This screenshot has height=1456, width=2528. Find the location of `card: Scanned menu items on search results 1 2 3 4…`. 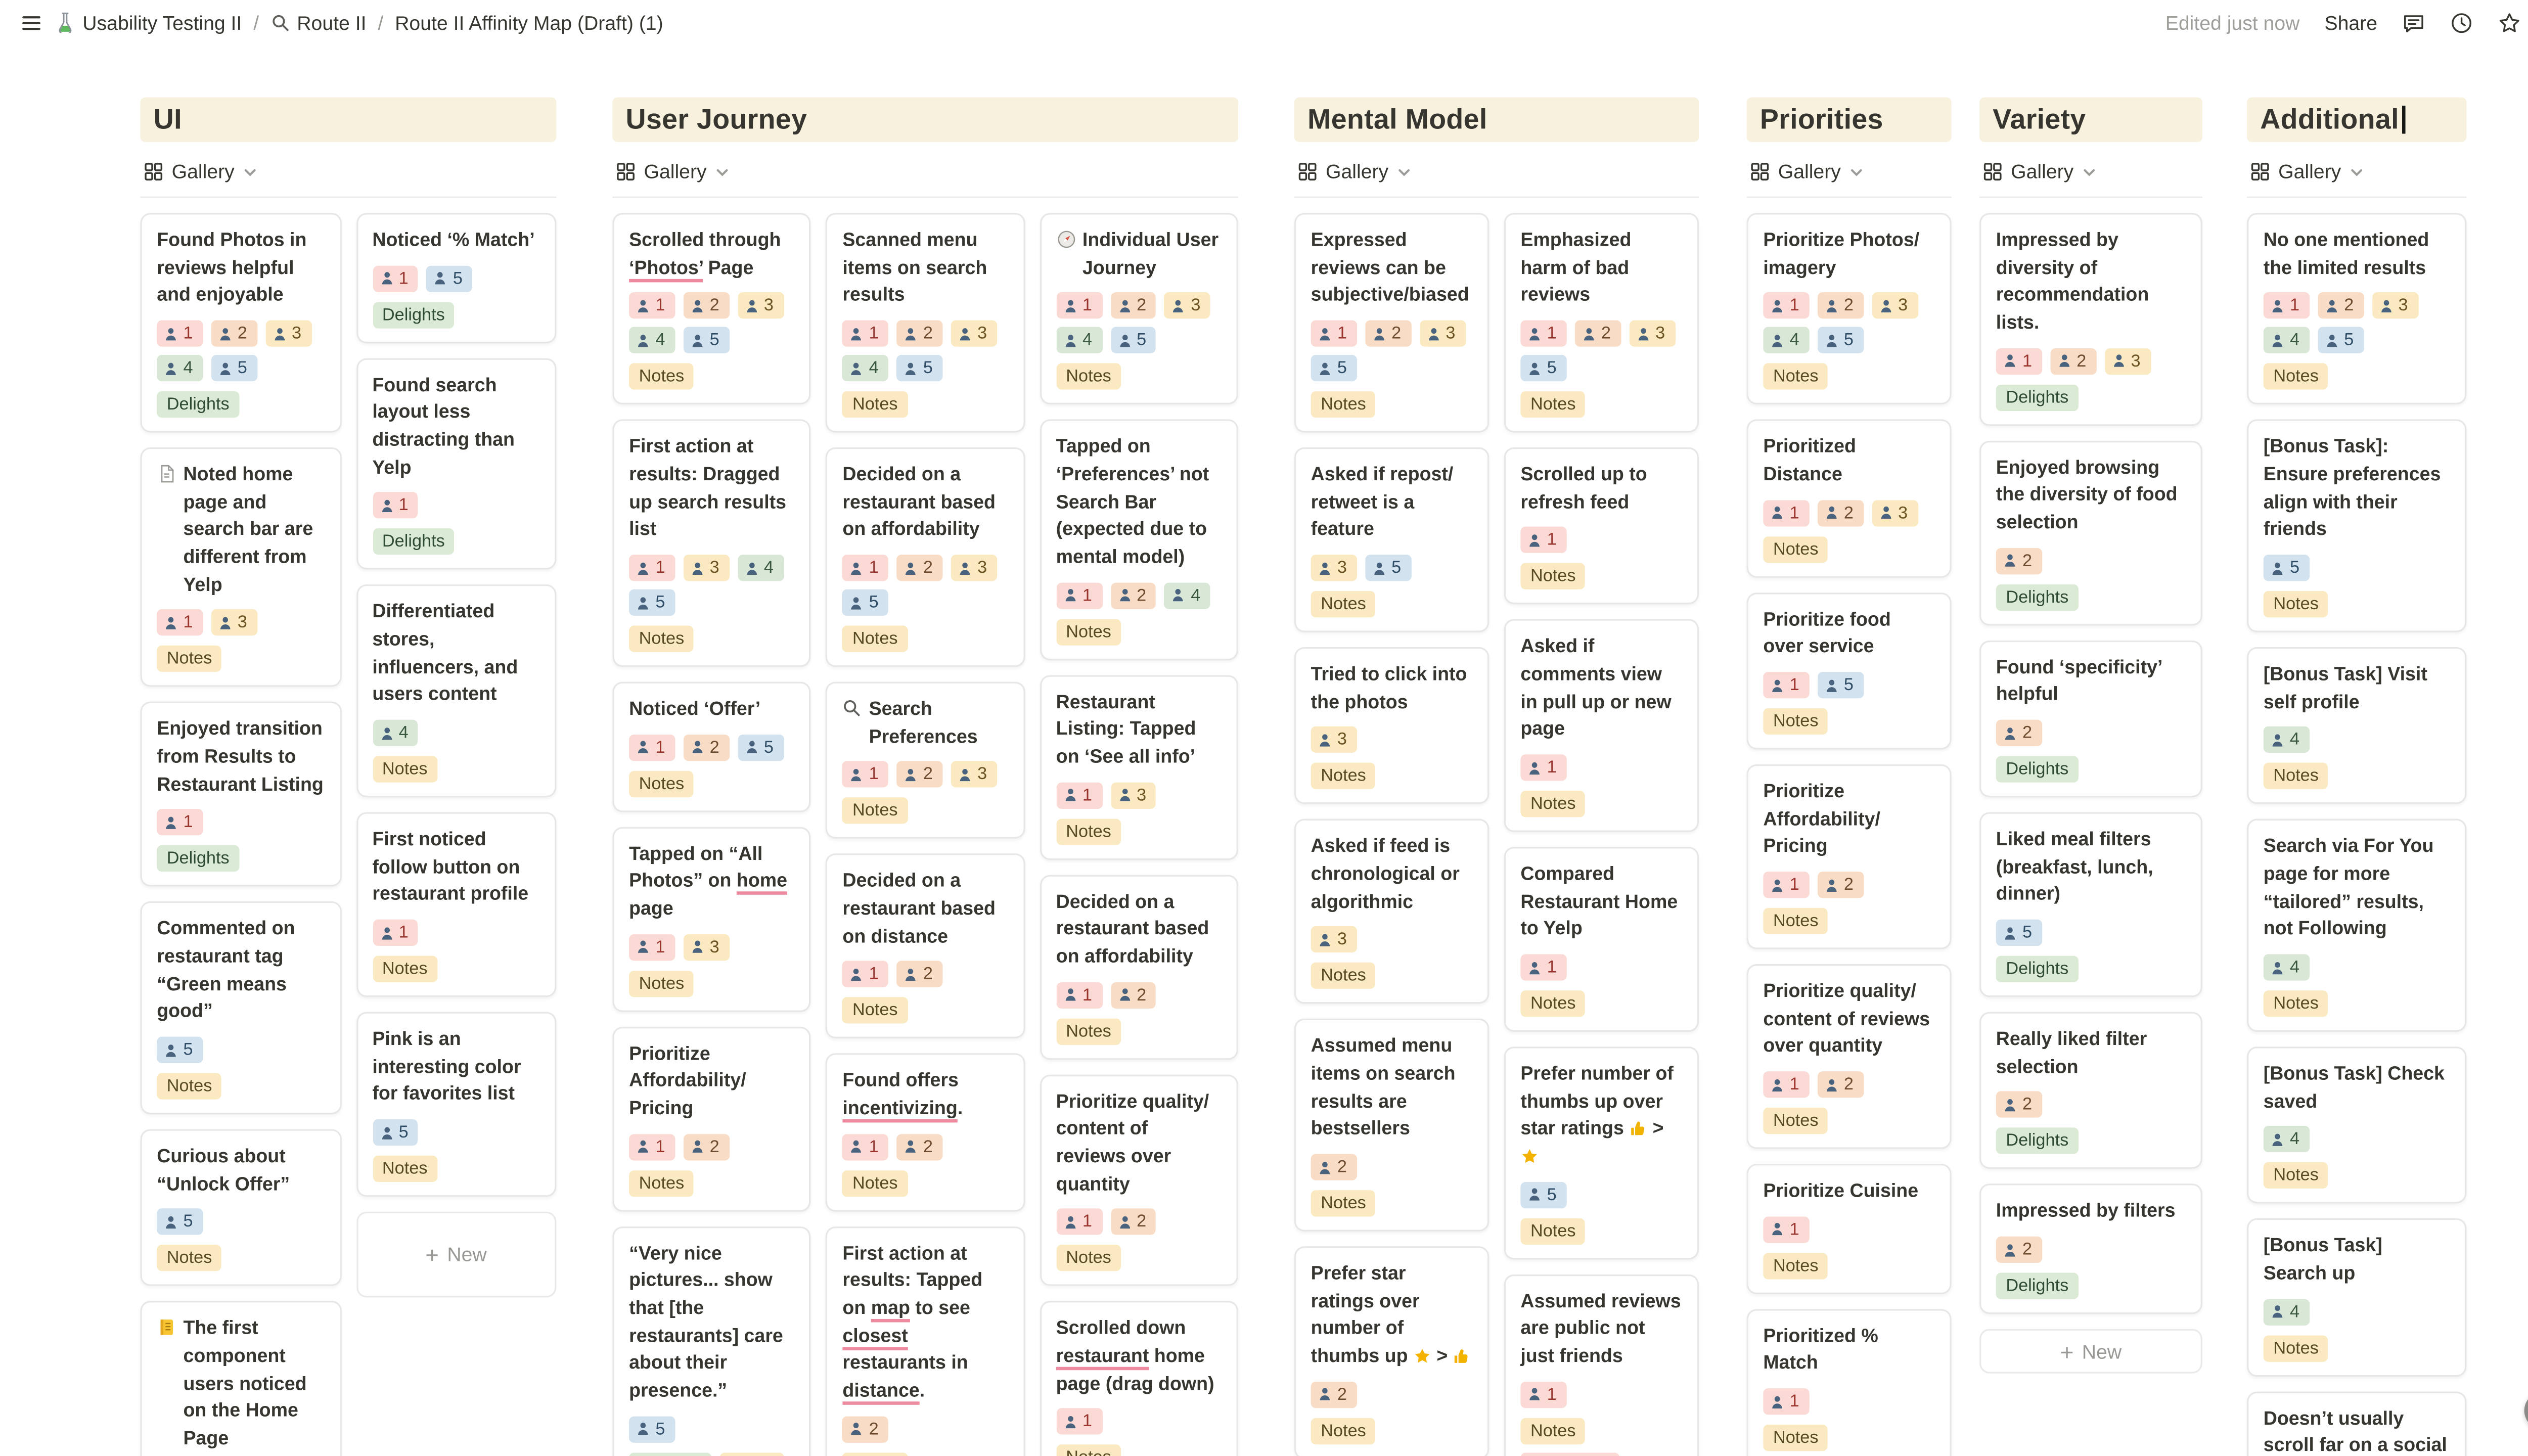

card: Scanned menu items on search results 1 2 3 4… is located at coordinates (926, 323).